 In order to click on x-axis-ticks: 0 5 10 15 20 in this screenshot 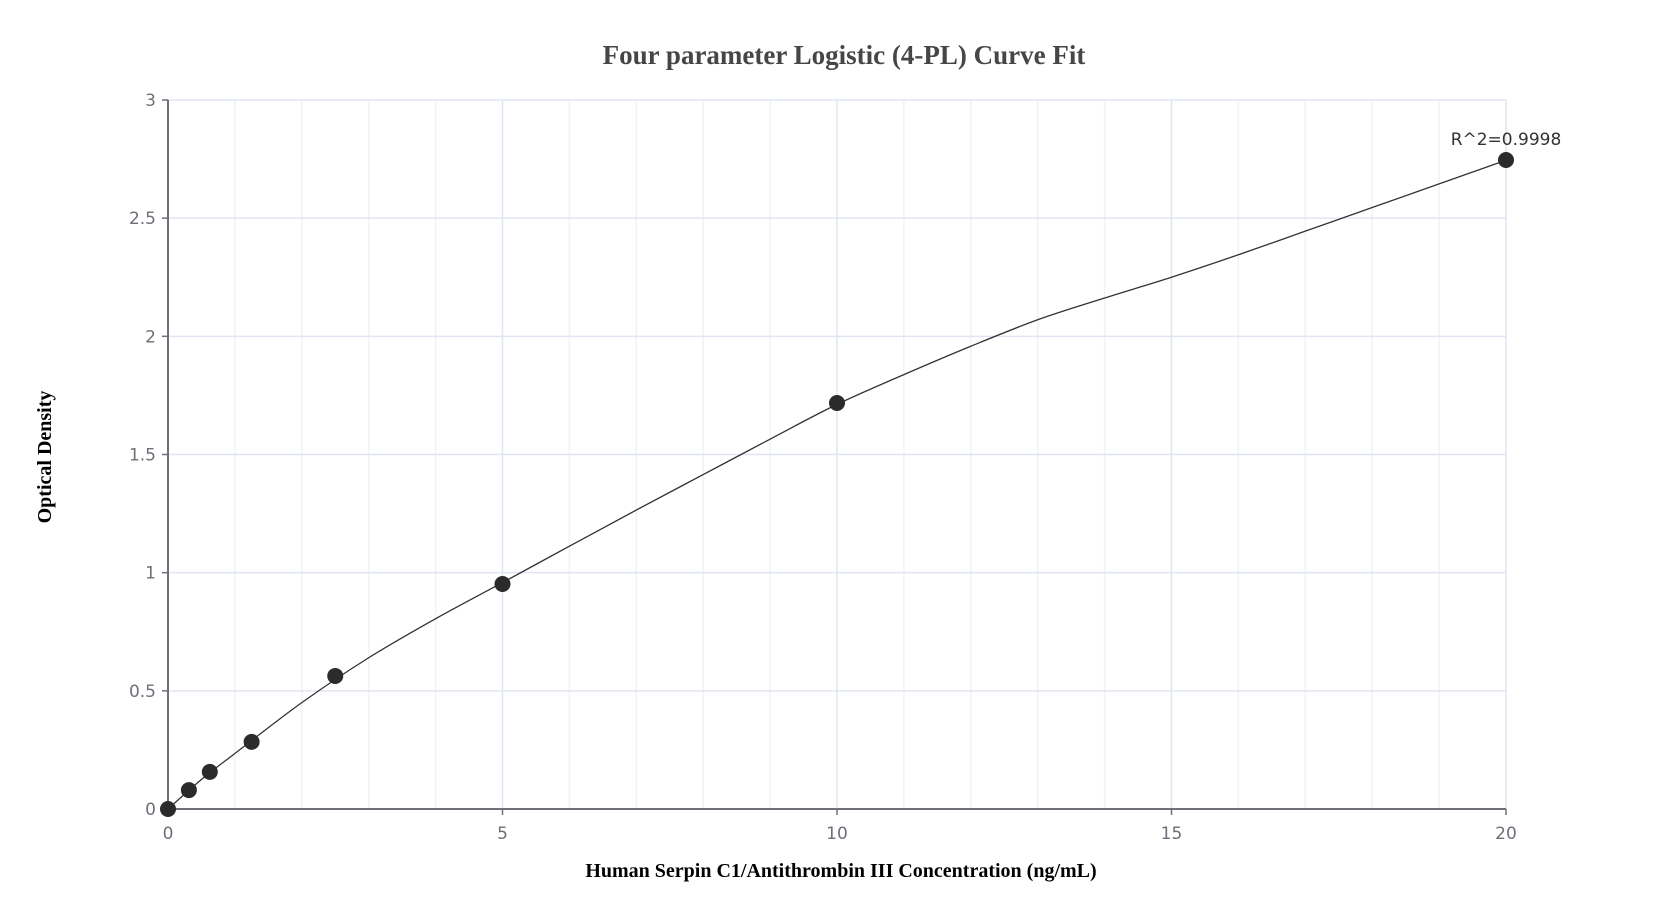, I will do `click(840, 826)`.